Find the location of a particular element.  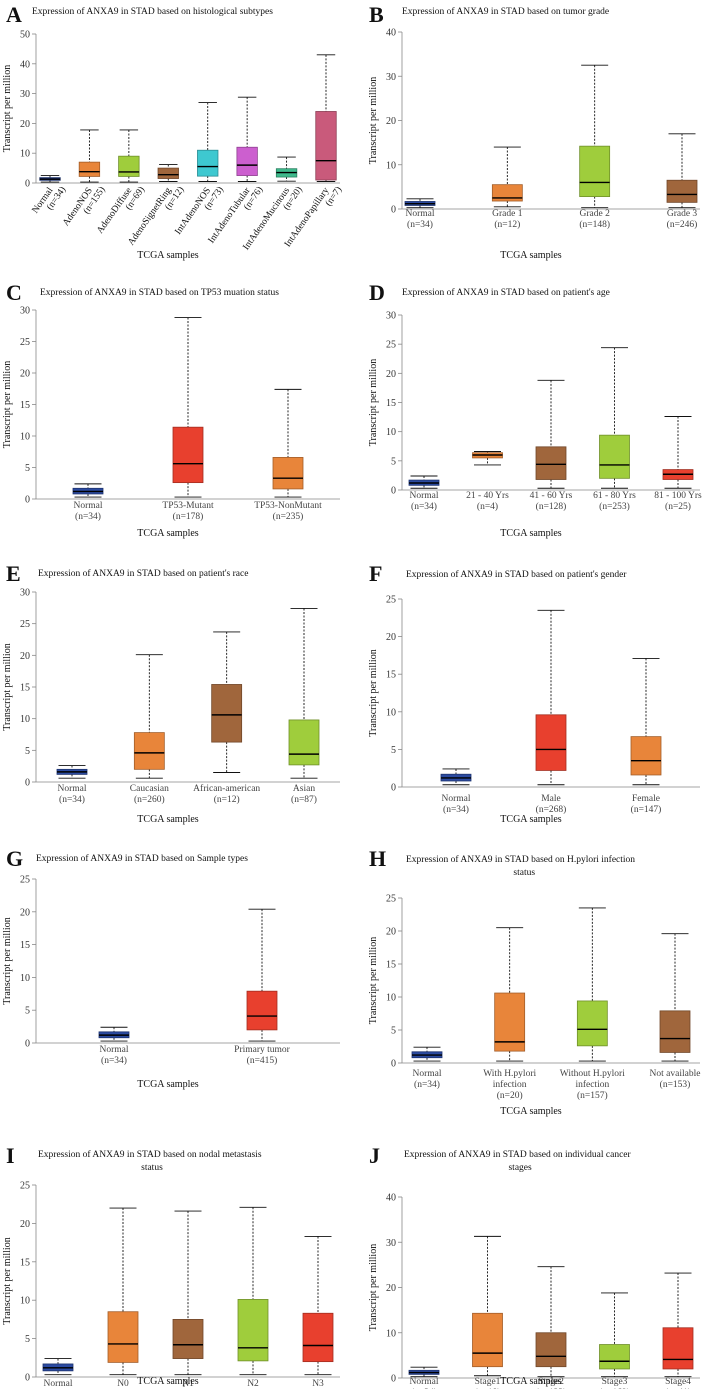

x-tick-label-count: (n=4) is located at coordinates (487, 506).